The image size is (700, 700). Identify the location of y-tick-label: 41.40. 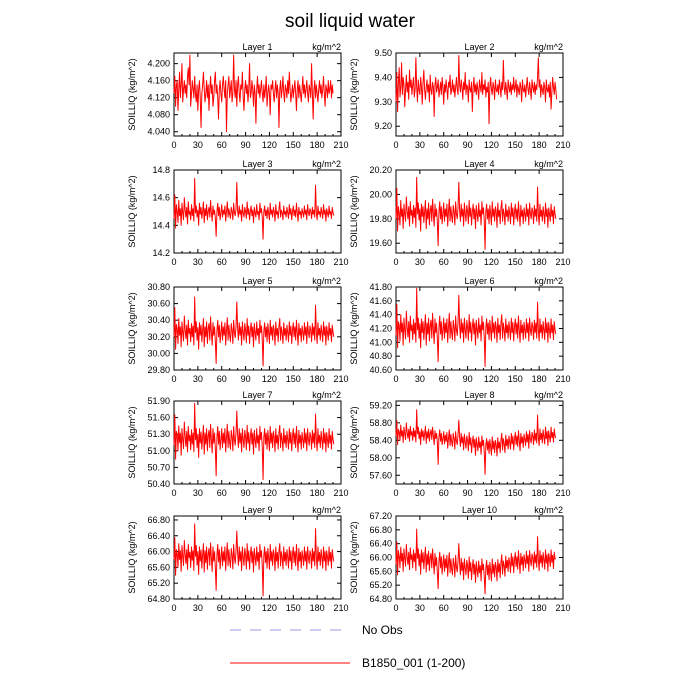
(380, 315).